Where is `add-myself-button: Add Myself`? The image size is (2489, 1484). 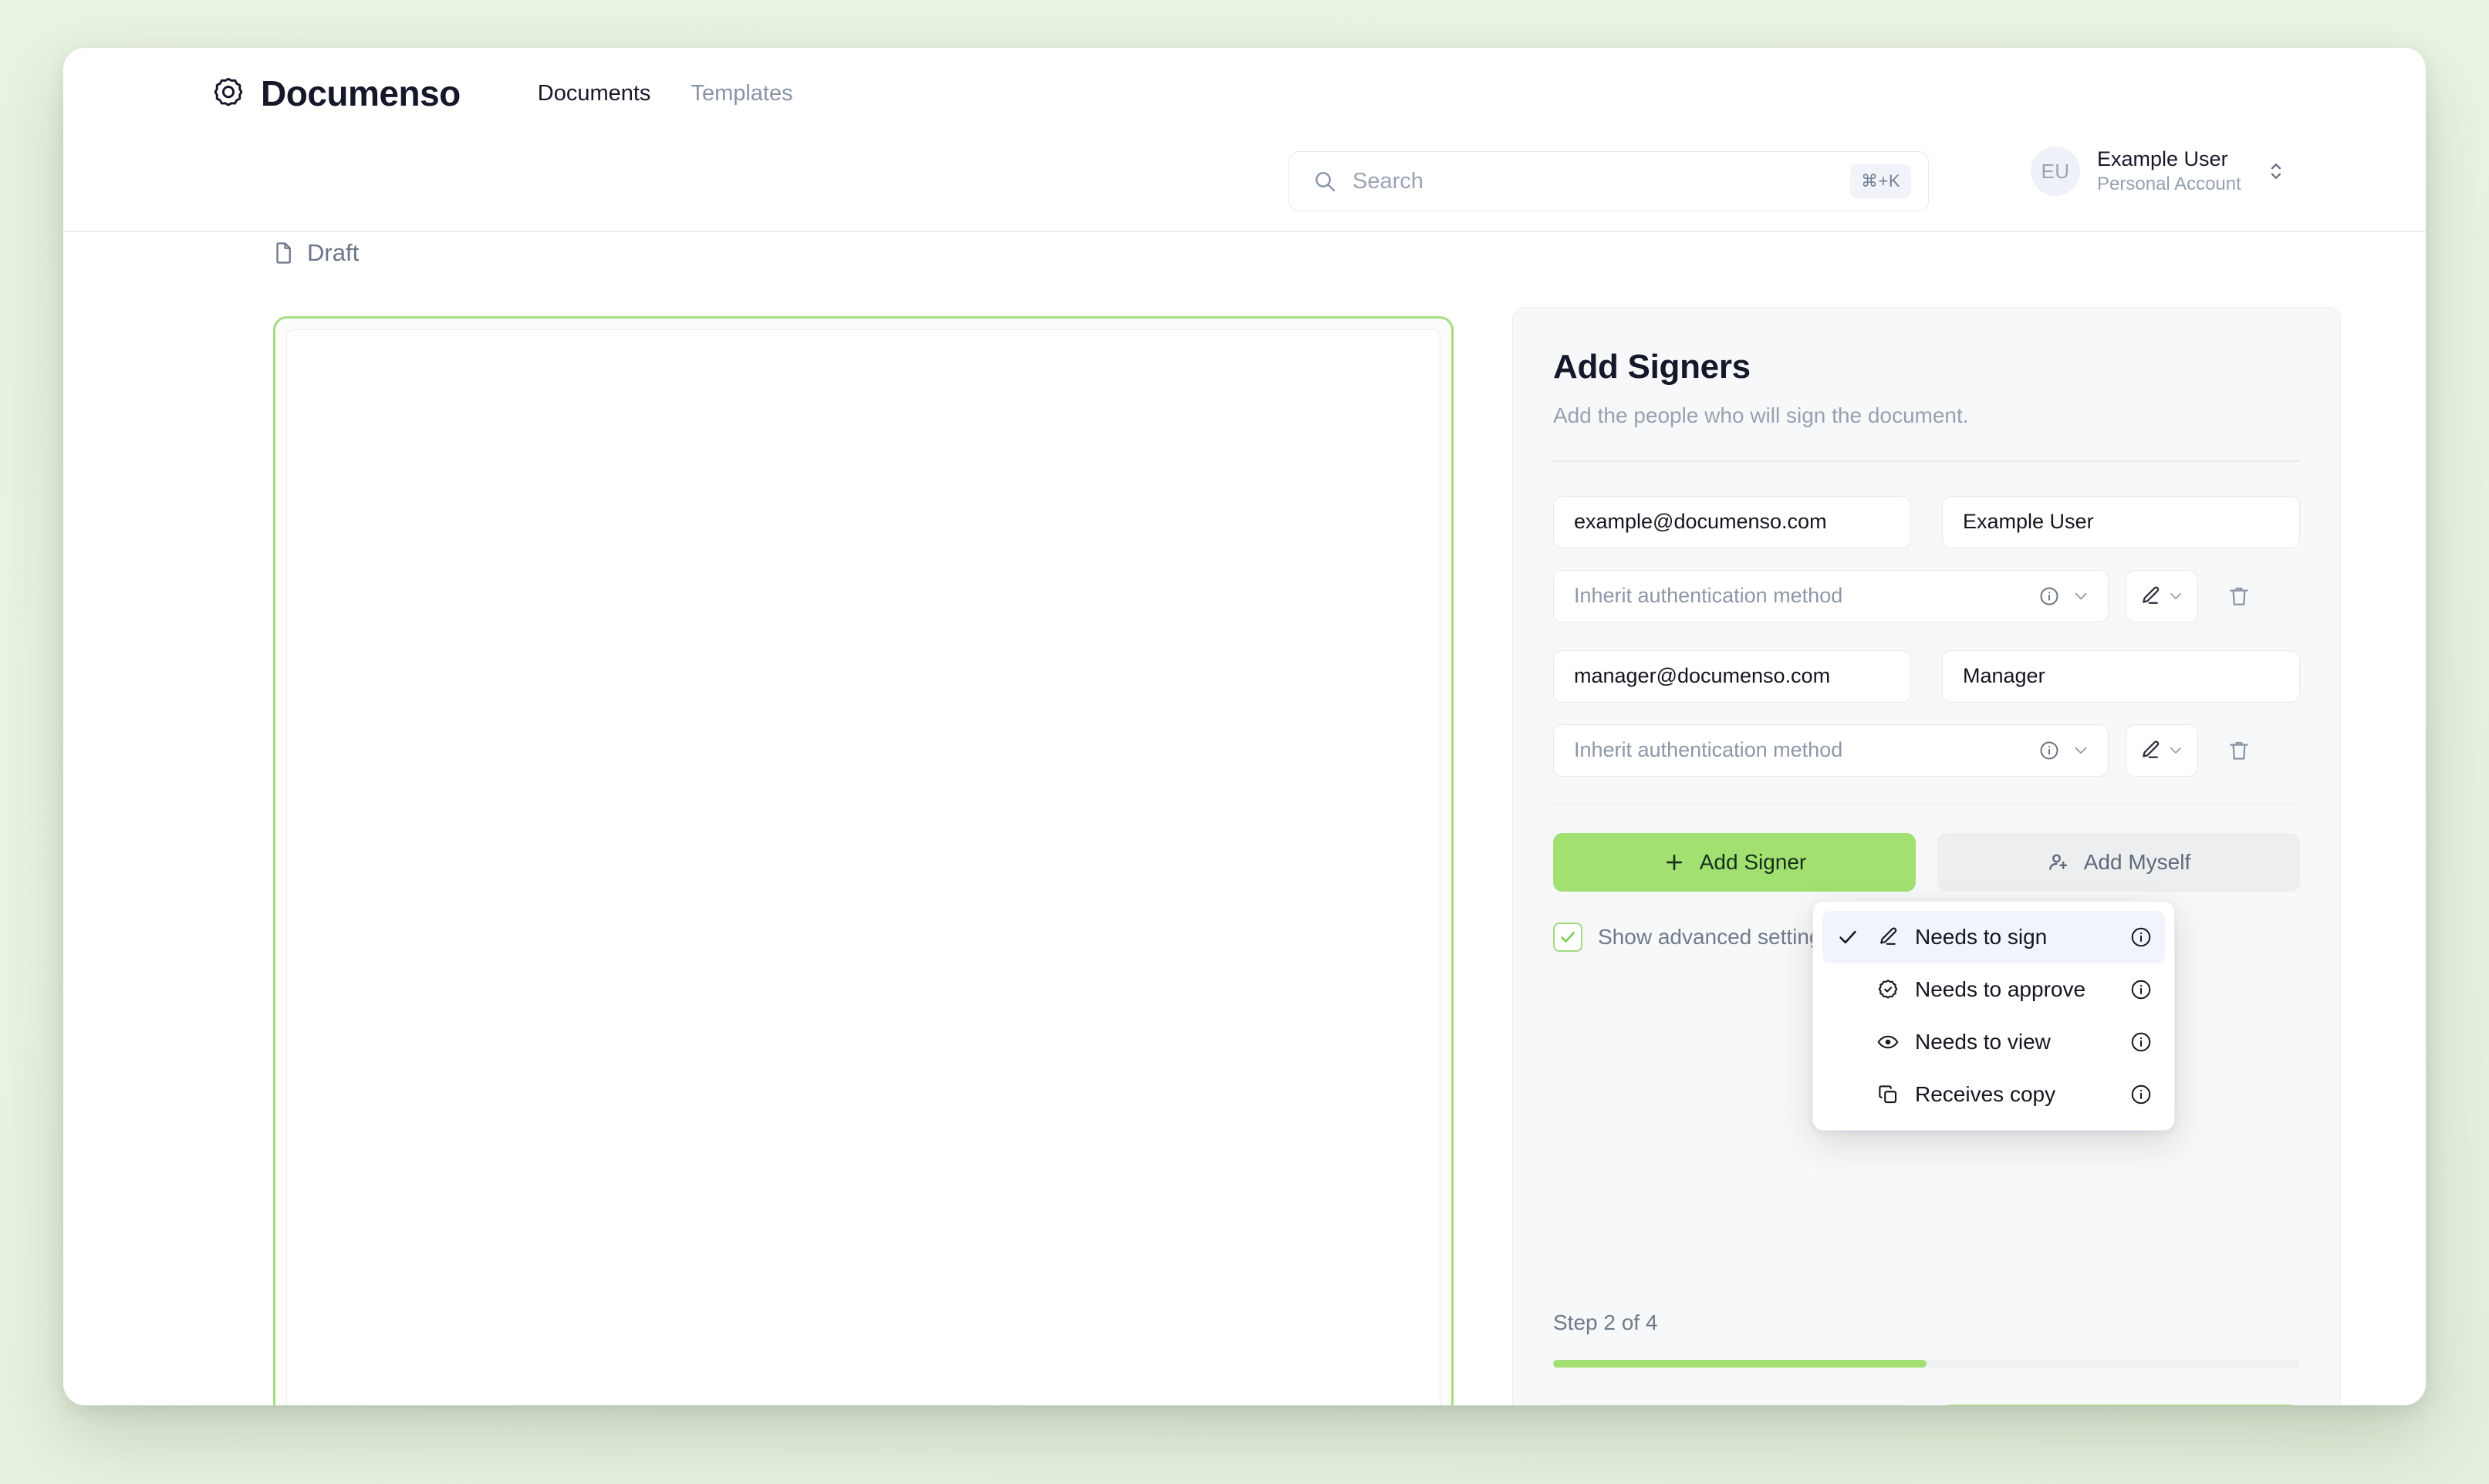 add-myself-button: Add Myself is located at coordinates (2119, 862).